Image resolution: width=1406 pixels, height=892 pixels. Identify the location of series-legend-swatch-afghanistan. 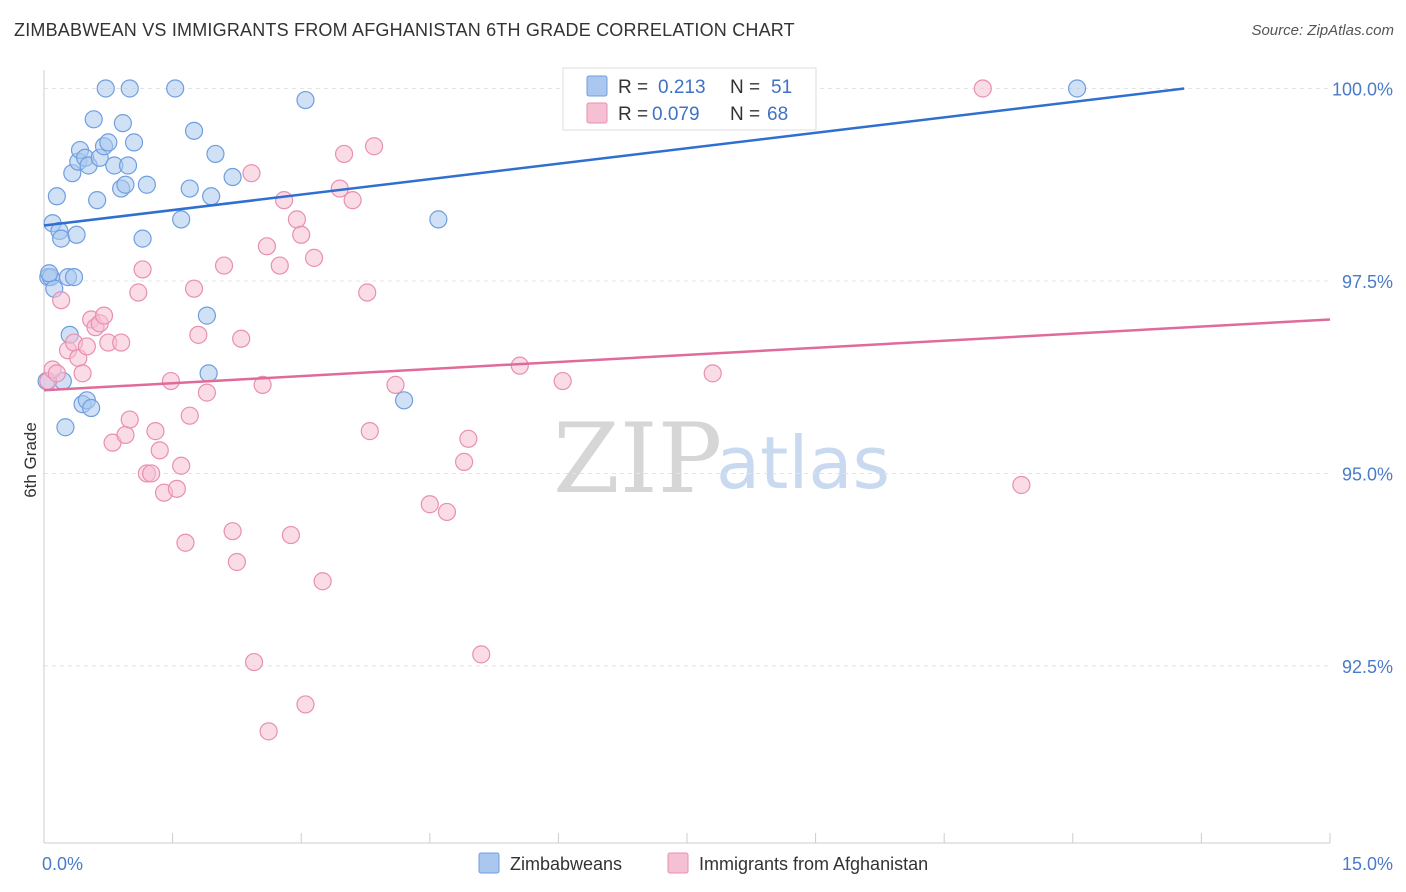
(678, 863).